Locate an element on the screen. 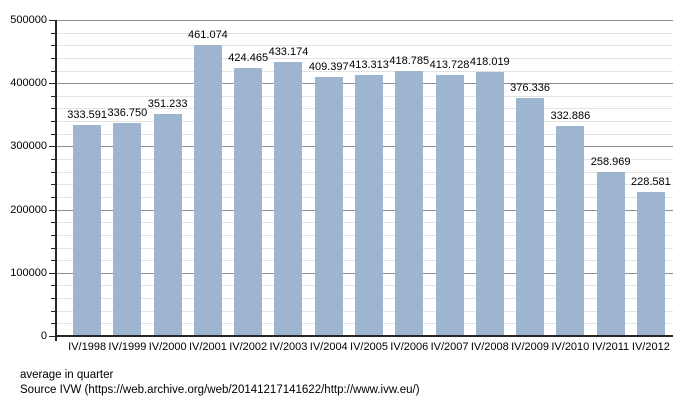  x-axis-label: IV/2011 is located at coordinates (611, 347).